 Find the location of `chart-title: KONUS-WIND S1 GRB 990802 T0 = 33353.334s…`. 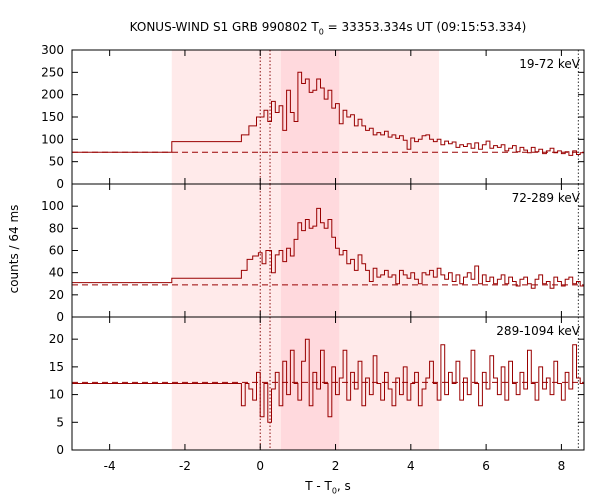

chart-title: KONUS-WIND S1 GRB 990802 T0 = 33353.334s… is located at coordinates (328, 28).